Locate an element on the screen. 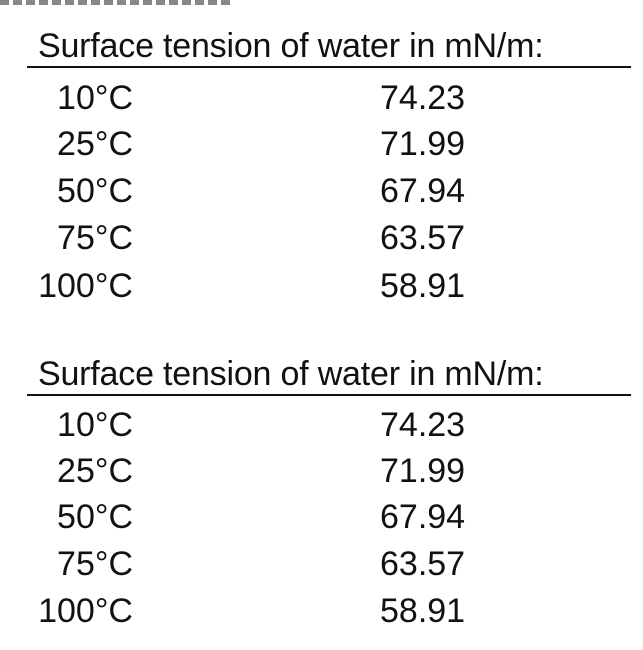  cropped-text-fragment is located at coordinates (115, 2).